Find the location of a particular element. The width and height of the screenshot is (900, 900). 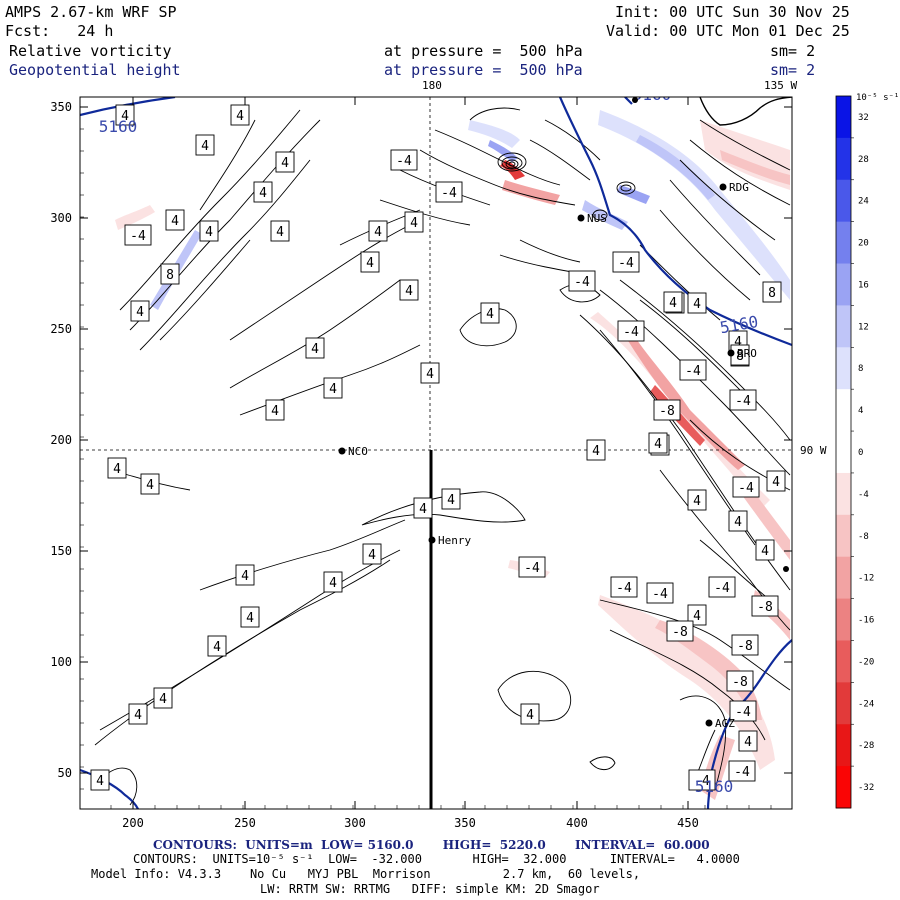

colorbar-unit: 10⁻⁵ s⁻¹ is located at coordinates (878, 98).